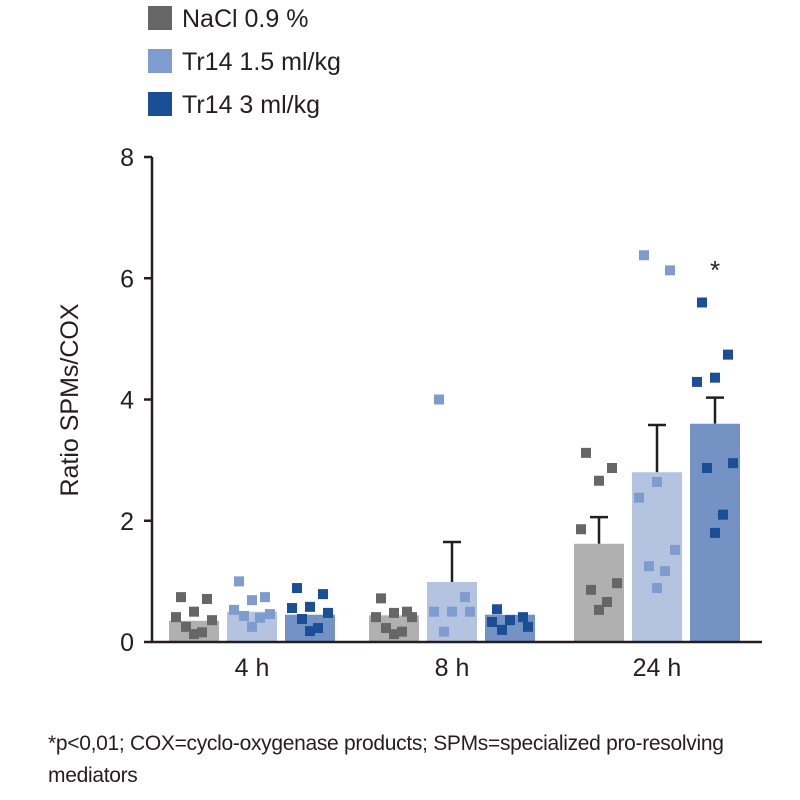 Image resolution: width=800 pixels, height=800 pixels. What do you see at coordinates (127, 522) in the screenshot?
I see `y-tick-label: 2` at bounding box center [127, 522].